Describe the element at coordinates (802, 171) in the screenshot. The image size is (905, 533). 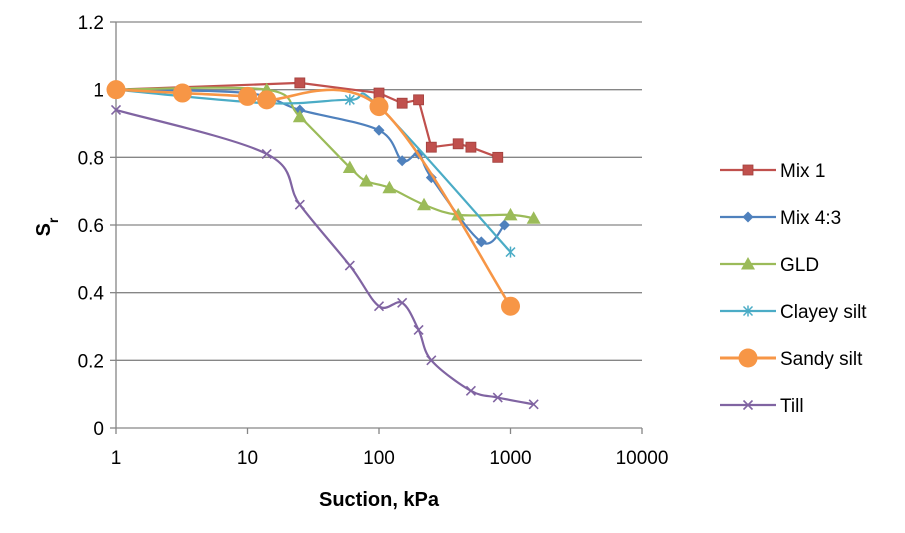
I see `legend-label: Mix 1` at that location.